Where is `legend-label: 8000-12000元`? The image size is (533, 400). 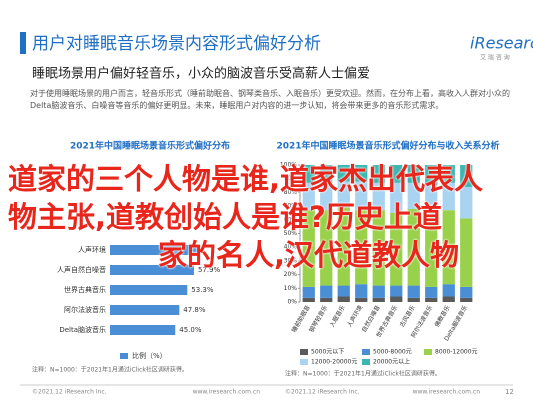
legend-label: 8000-12000元 is located at coordinates (456, 352).